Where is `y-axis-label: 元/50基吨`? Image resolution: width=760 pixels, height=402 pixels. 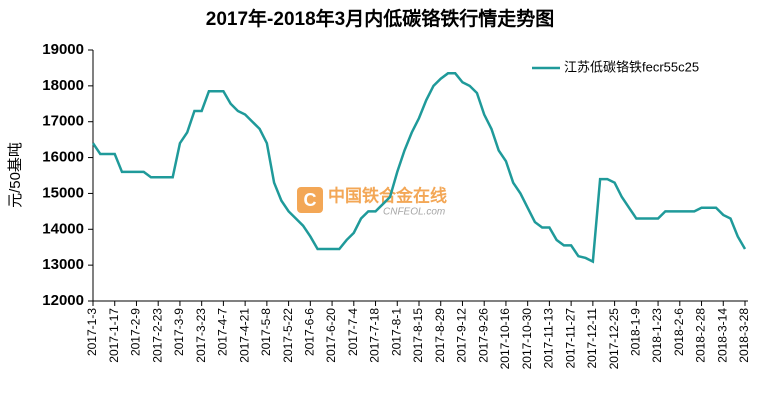
y-axis-label: 元/50基吨 is located at coordinates (15, 175).